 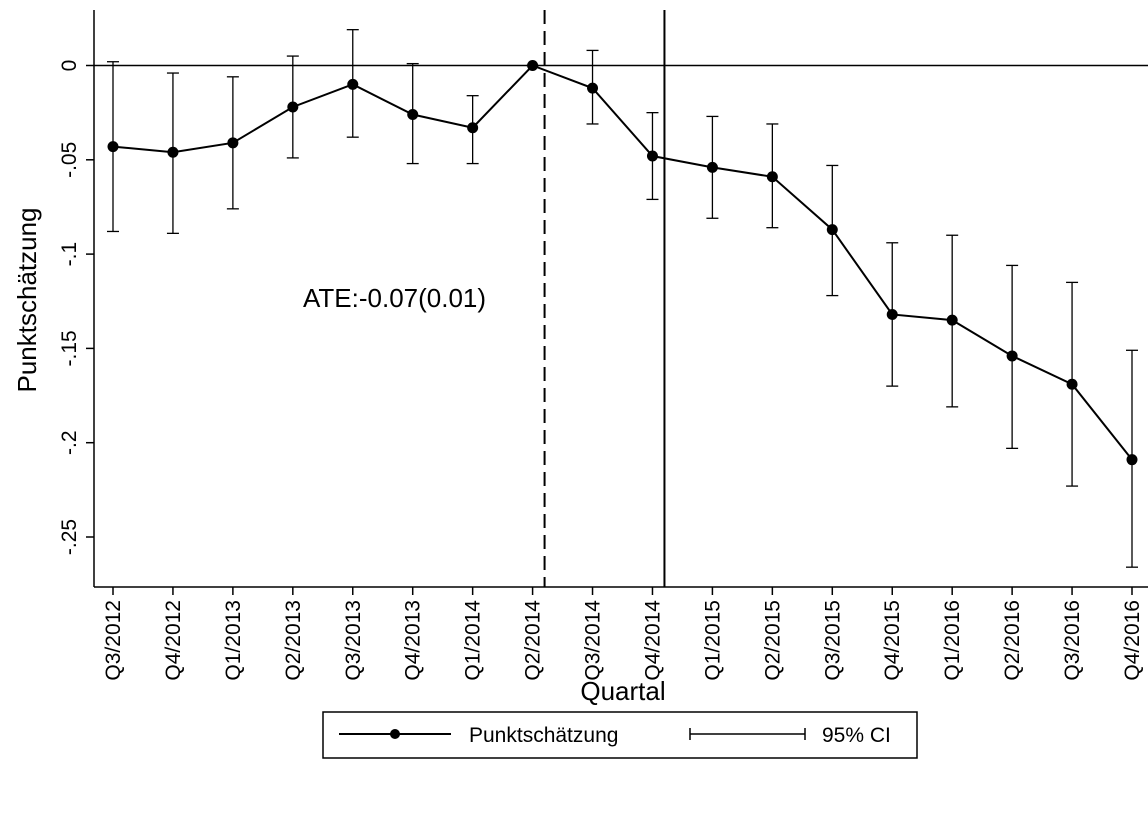 I want to click on y-tick-label: -.1, so click(x=69, y=254).